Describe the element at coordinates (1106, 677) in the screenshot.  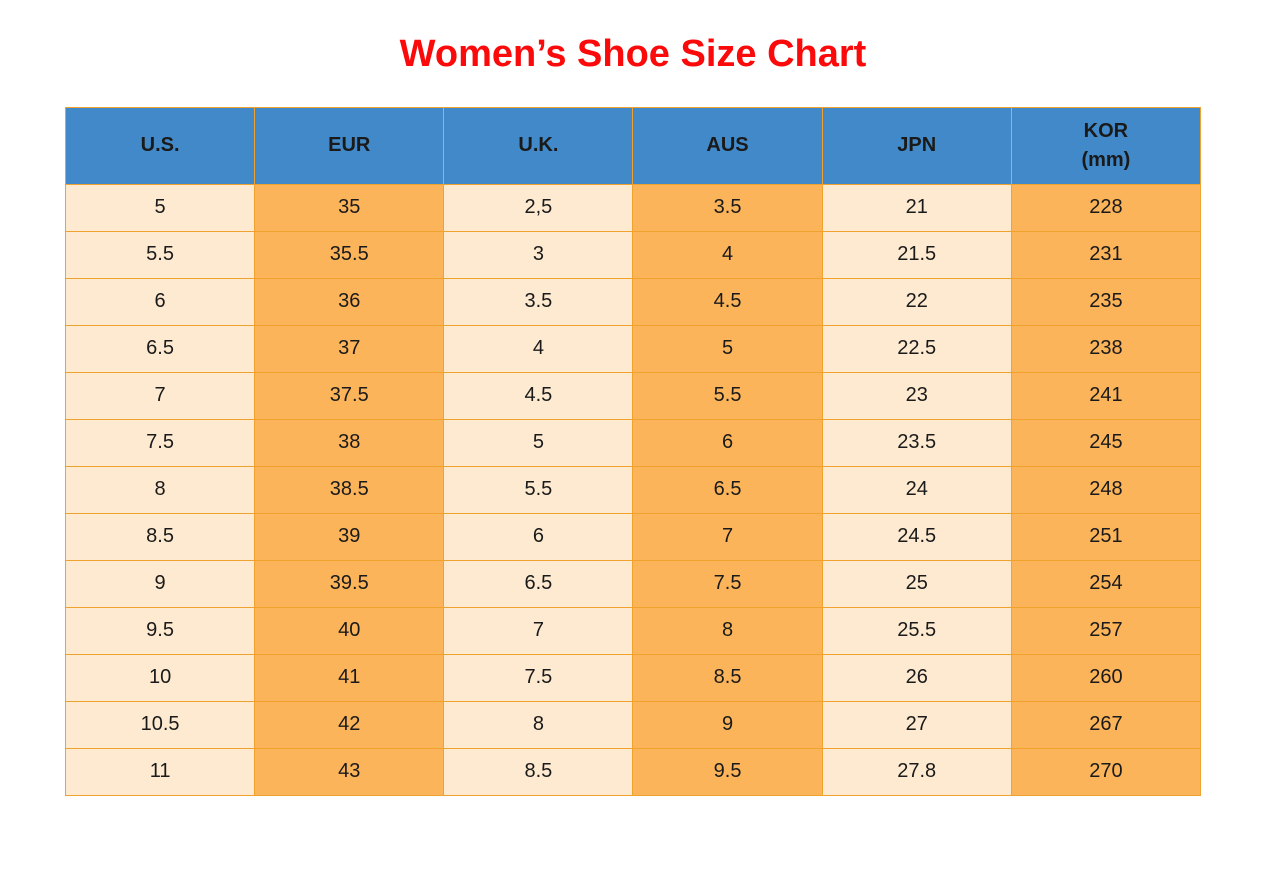
I see `table-cell: 260` at that location.